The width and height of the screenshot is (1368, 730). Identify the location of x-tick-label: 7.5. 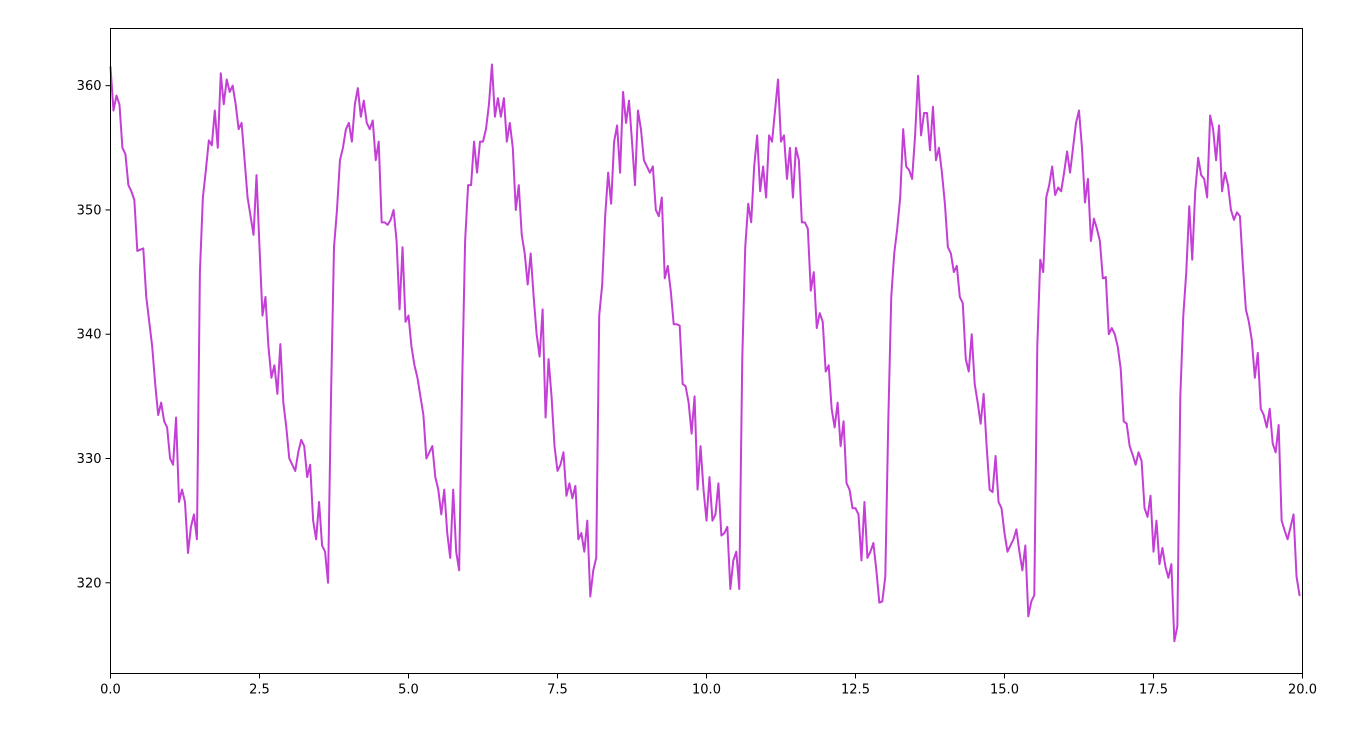
(557, 690).